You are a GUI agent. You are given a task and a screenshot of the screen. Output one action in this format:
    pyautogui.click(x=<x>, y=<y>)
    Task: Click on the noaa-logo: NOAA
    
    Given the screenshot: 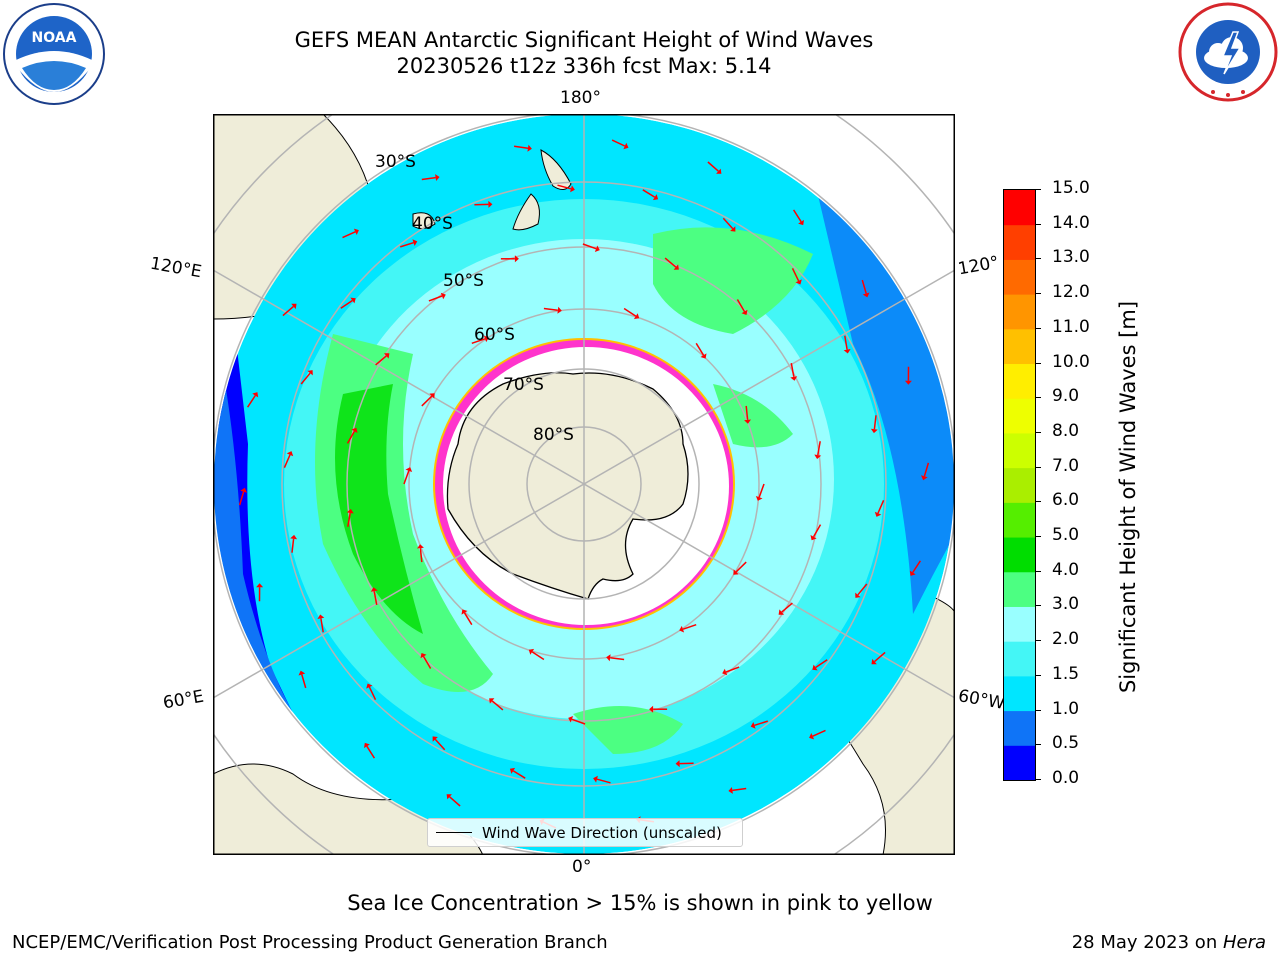 What is the action you would take?
    pyautogui.click(x=54, y=56)
    